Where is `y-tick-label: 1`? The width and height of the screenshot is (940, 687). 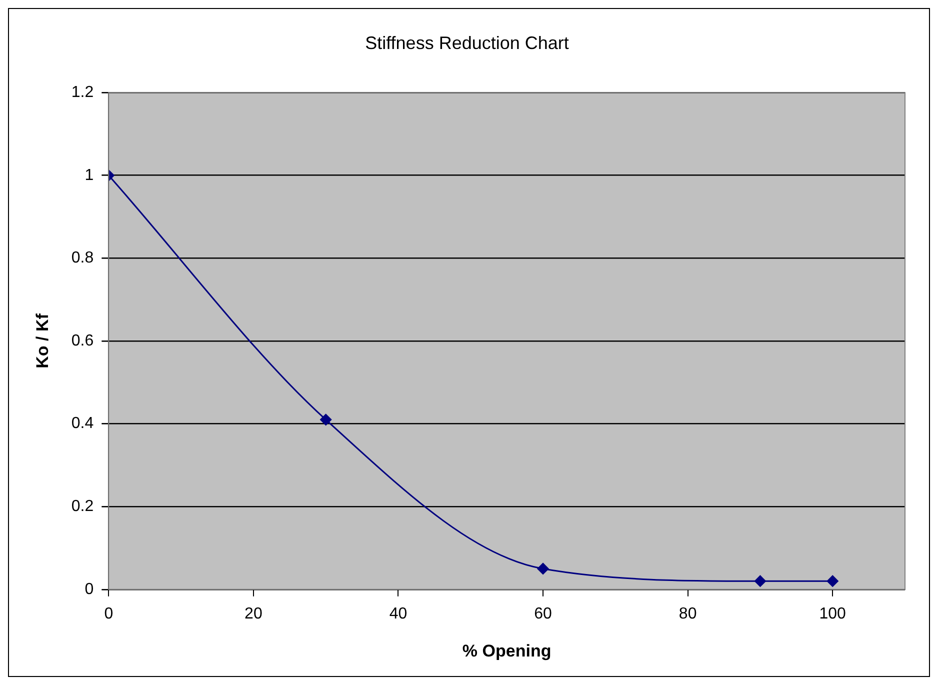 y-tick-label: 1 is located at coordinates (89, 175).